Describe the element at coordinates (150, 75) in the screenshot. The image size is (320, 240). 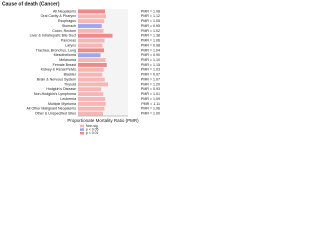
I see `value-label: PMR = 0.97` at that location.